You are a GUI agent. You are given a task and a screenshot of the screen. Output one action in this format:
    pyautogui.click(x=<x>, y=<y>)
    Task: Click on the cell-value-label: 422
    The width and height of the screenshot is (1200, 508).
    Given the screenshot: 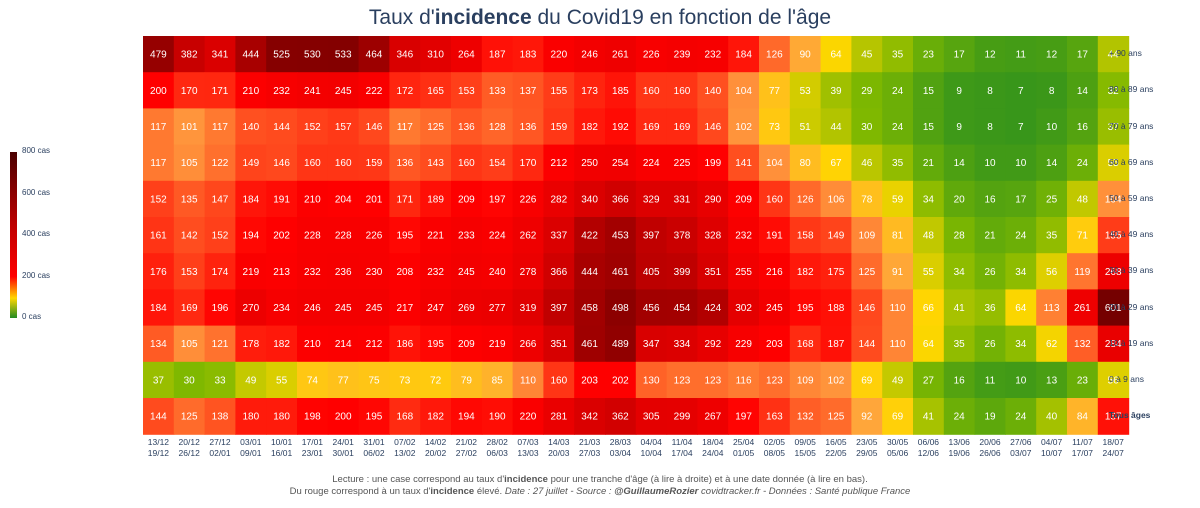 What is the action you would take?
    pyautogui.click(x=589, y=236)
    